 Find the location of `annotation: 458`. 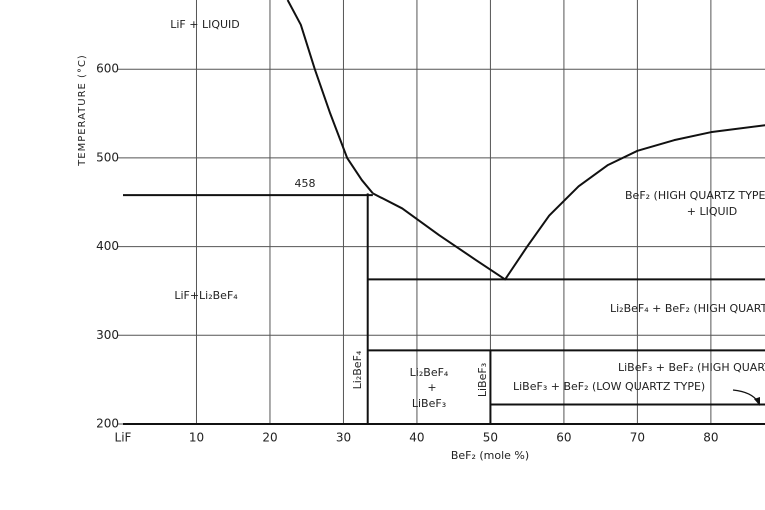

annotation: 458 is located at coordinates (305, 183).